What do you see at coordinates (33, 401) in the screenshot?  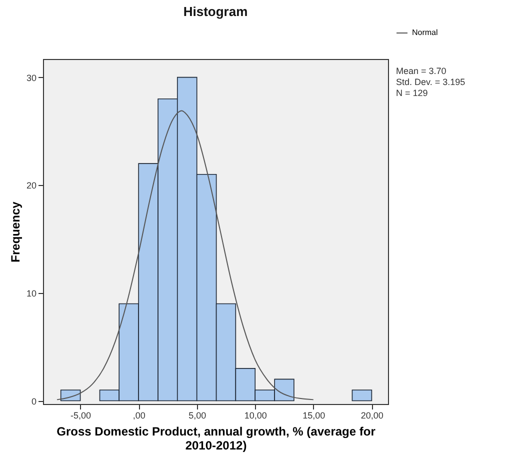 I see `y-tick-label: 0` at bounding box center [33, 401].